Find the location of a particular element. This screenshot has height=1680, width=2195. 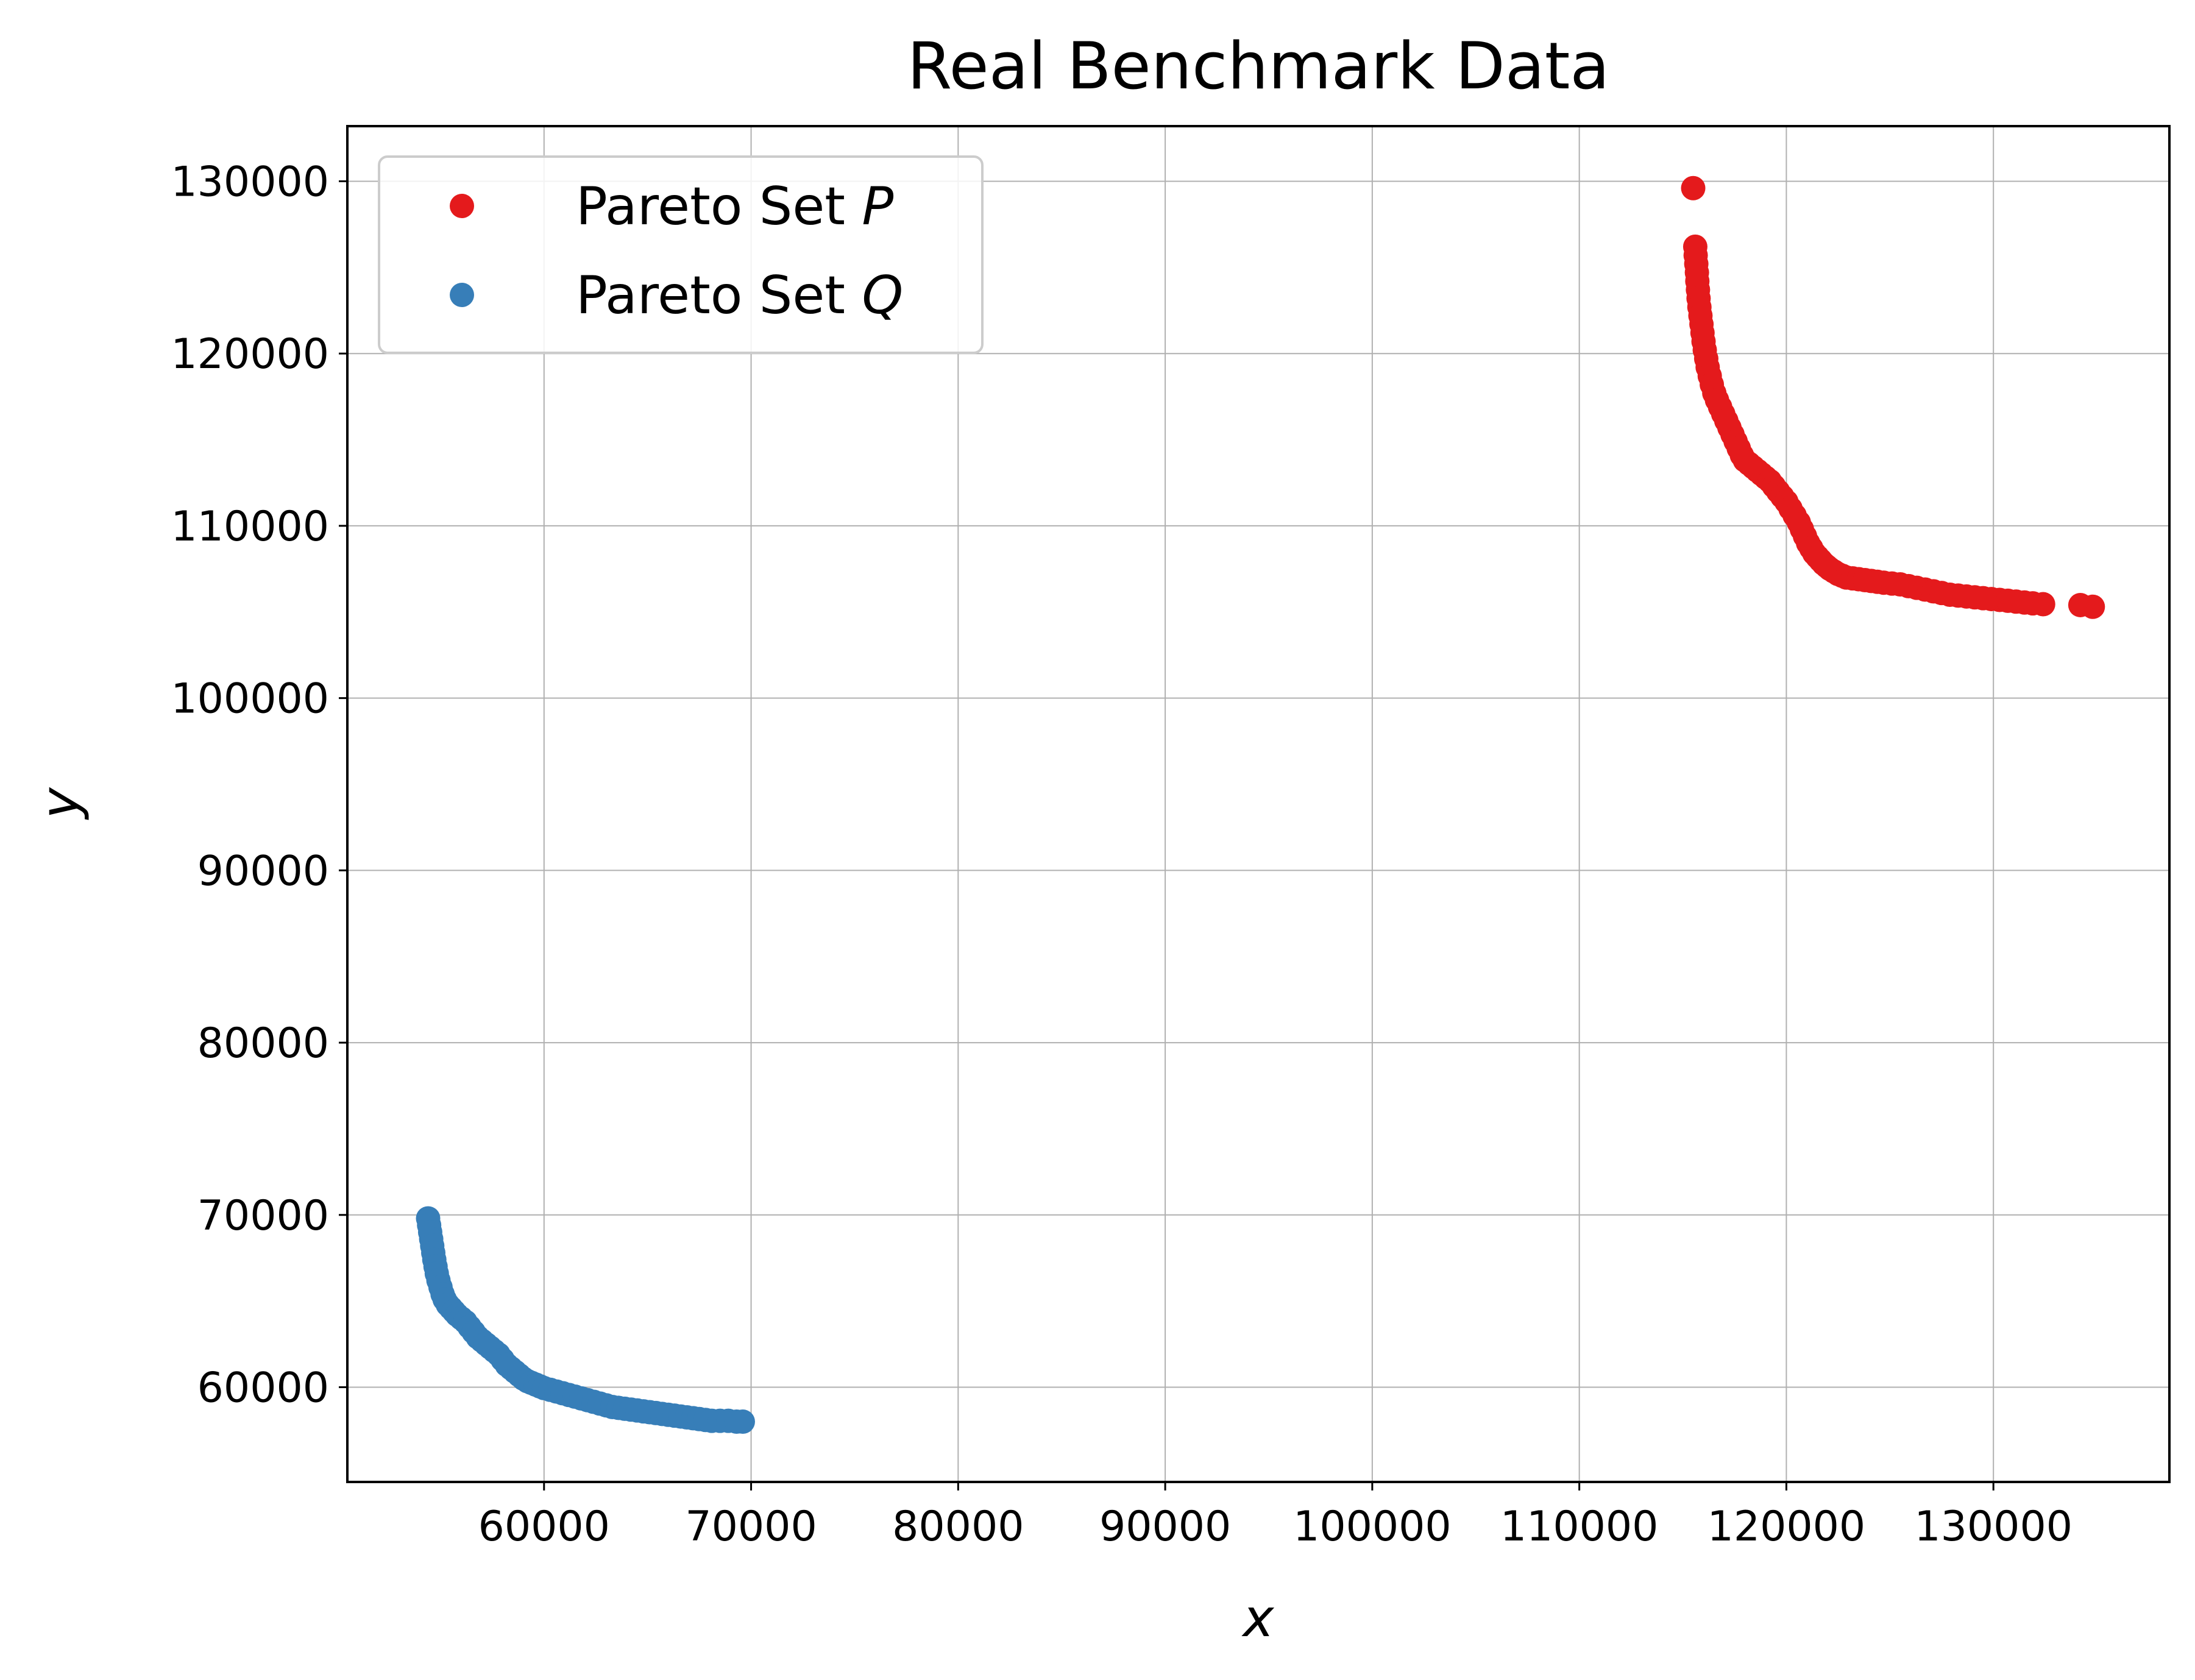

x-tick-label: 90000 is located at coordinates (1165, 1527).